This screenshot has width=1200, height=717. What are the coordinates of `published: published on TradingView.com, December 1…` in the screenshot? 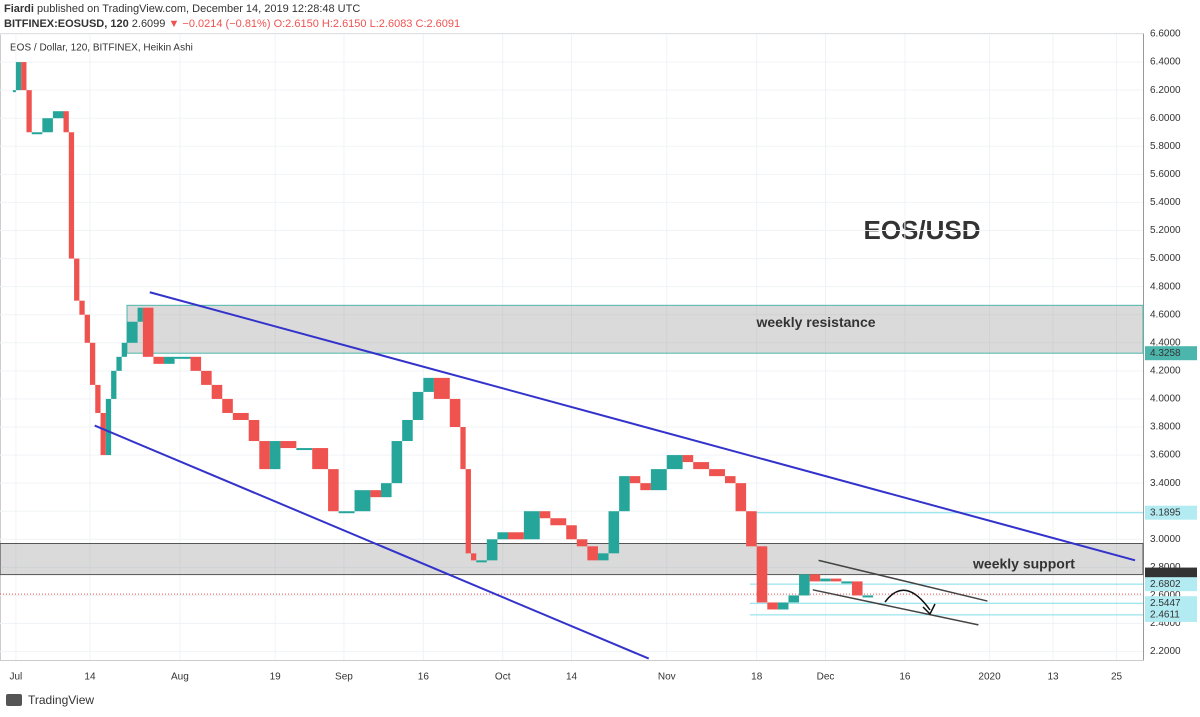 It's located at (198, 9).